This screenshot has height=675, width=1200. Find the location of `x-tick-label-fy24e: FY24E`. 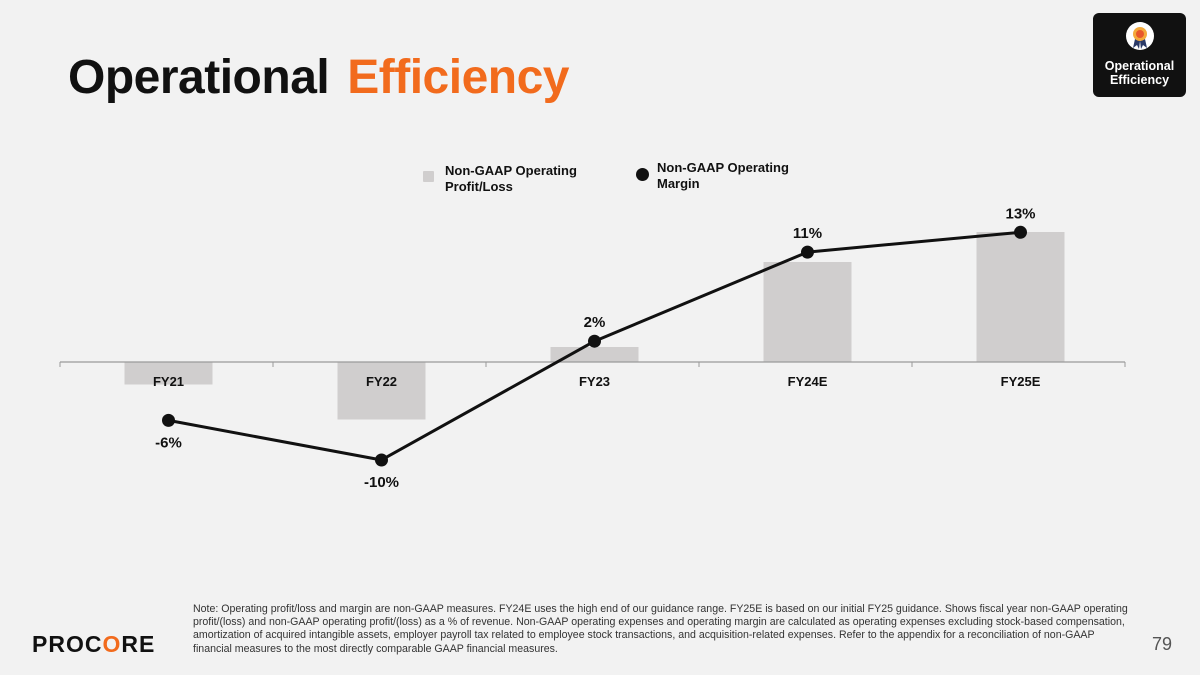

x-tick-label-fy24e: FY24E is located at coordinates (808, 381).